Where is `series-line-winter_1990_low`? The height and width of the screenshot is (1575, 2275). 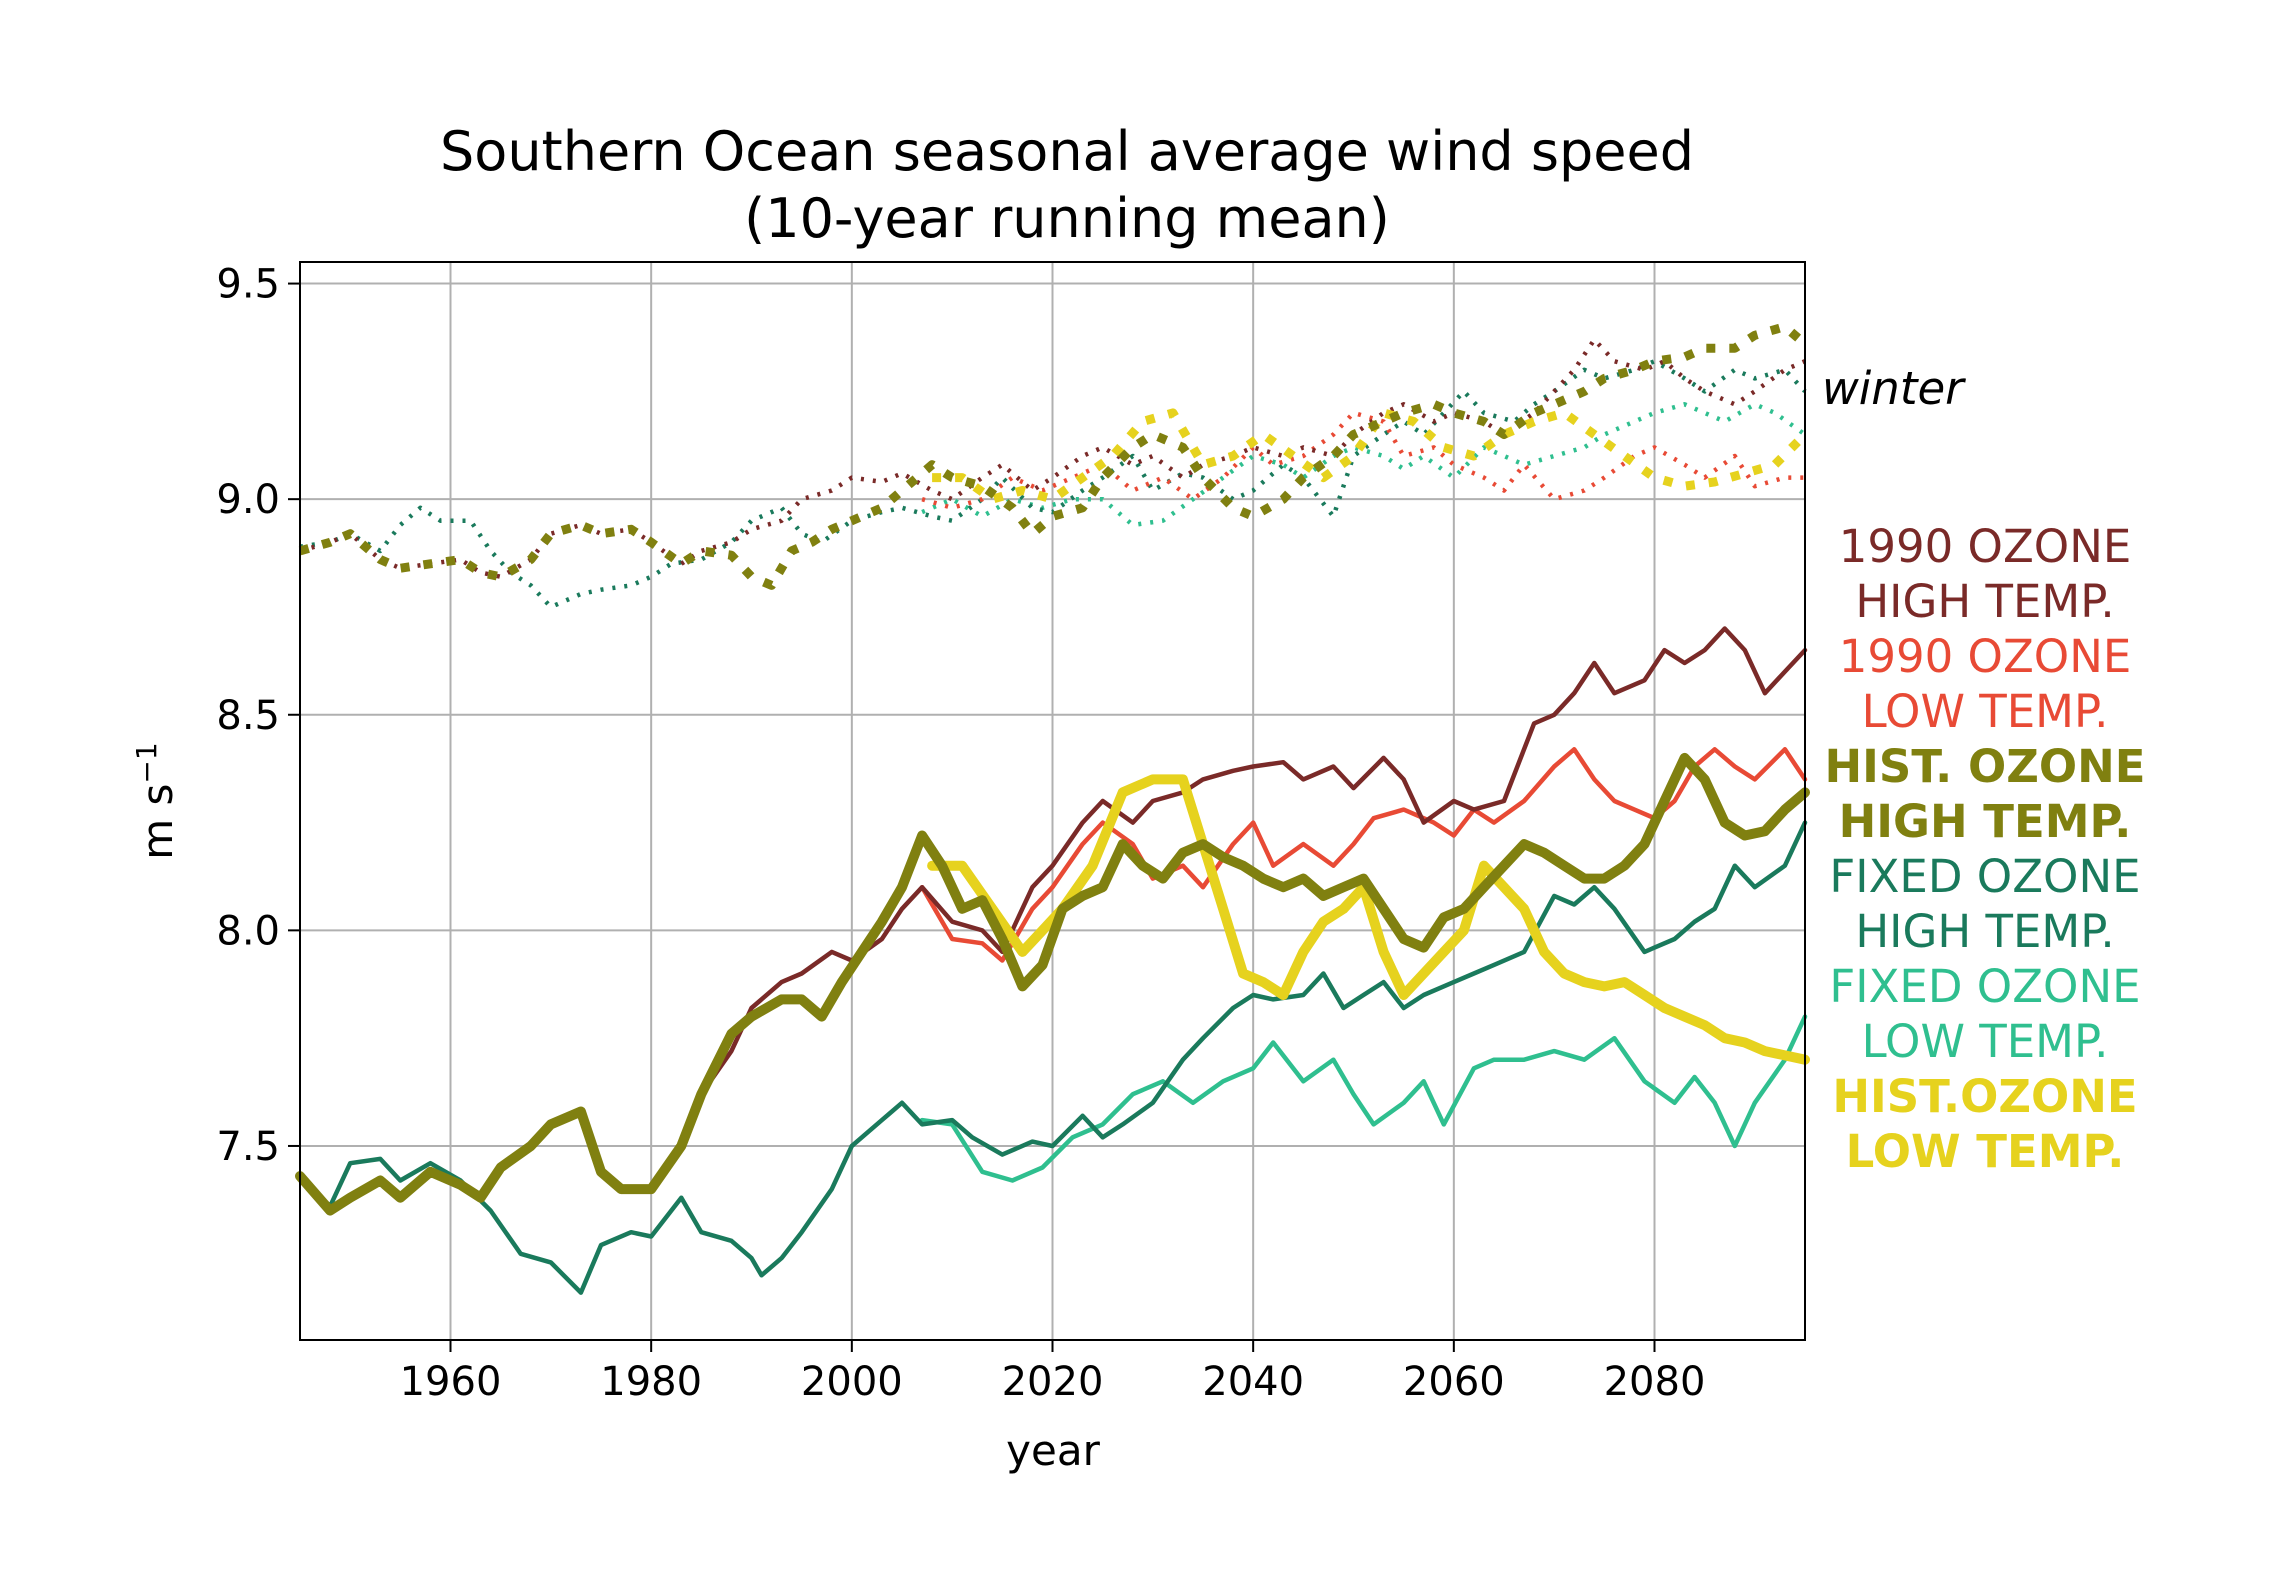
series-line-winter_1990_low is located at coordinates (1363, 460).